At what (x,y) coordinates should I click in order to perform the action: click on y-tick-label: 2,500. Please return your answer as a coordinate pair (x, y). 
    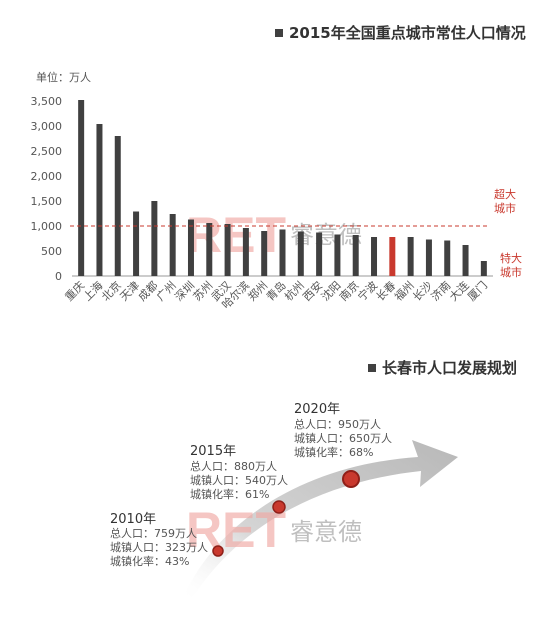
    Looking at the image, I should click on (47, 151).